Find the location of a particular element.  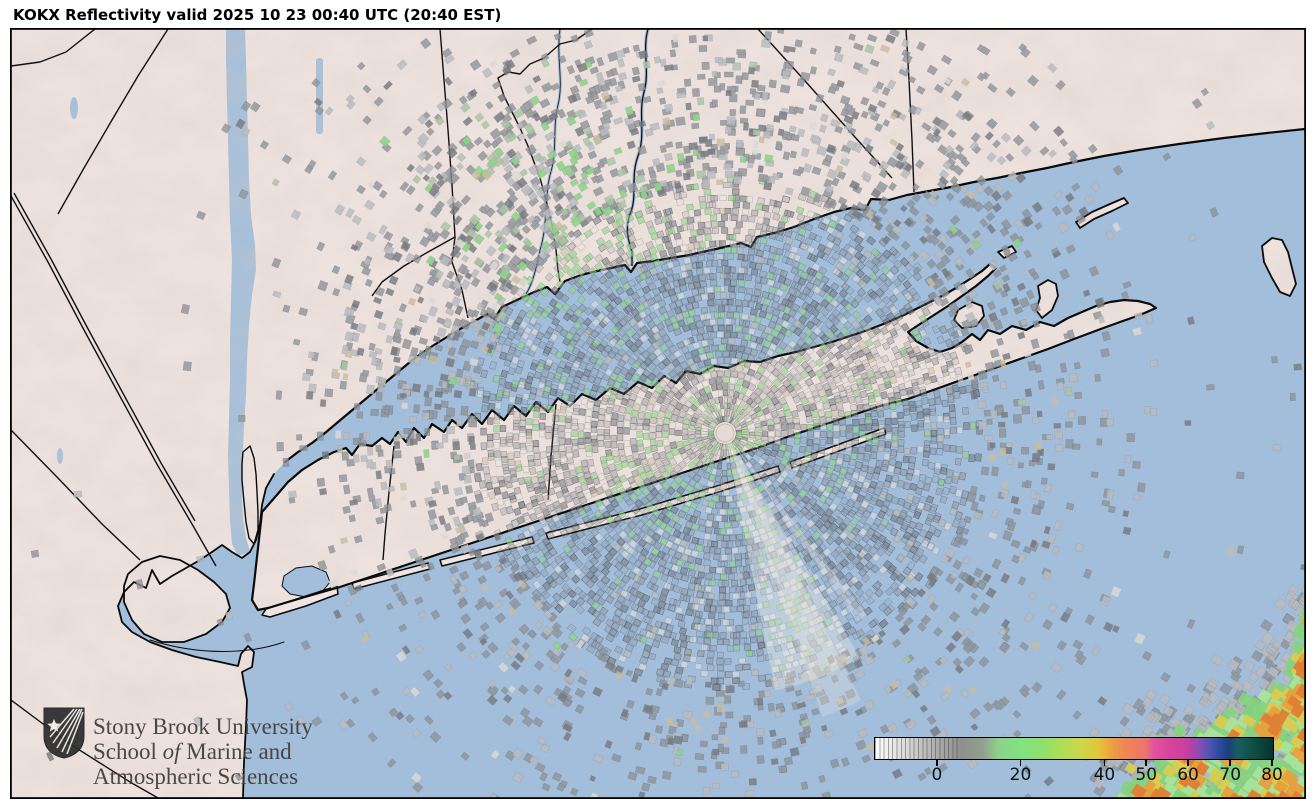

colorbar-tick-label: 80 is located at coordinates (1272, 775).